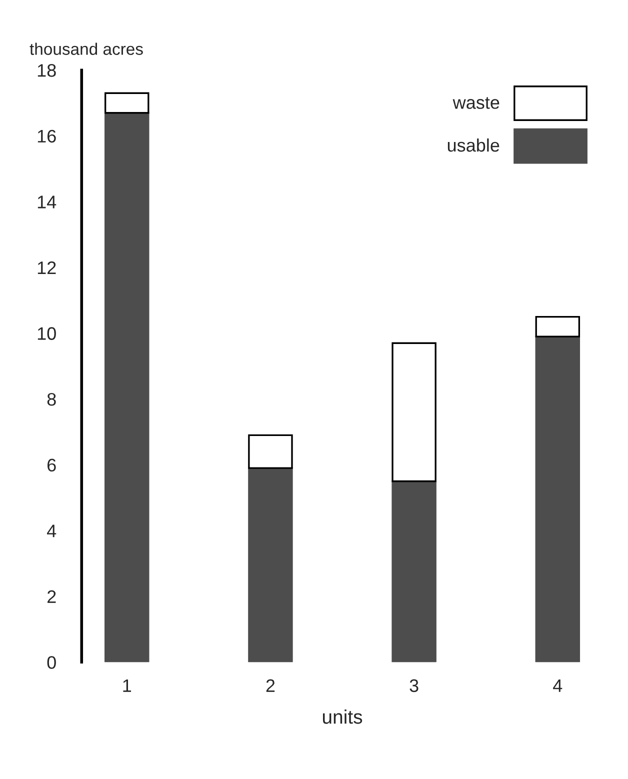 This screenshot has height=779, width=628. What do you see at coordinates (270, 685) in the screenshot?
I see `x-tick-label: 2` at bounding box center [270, 685].